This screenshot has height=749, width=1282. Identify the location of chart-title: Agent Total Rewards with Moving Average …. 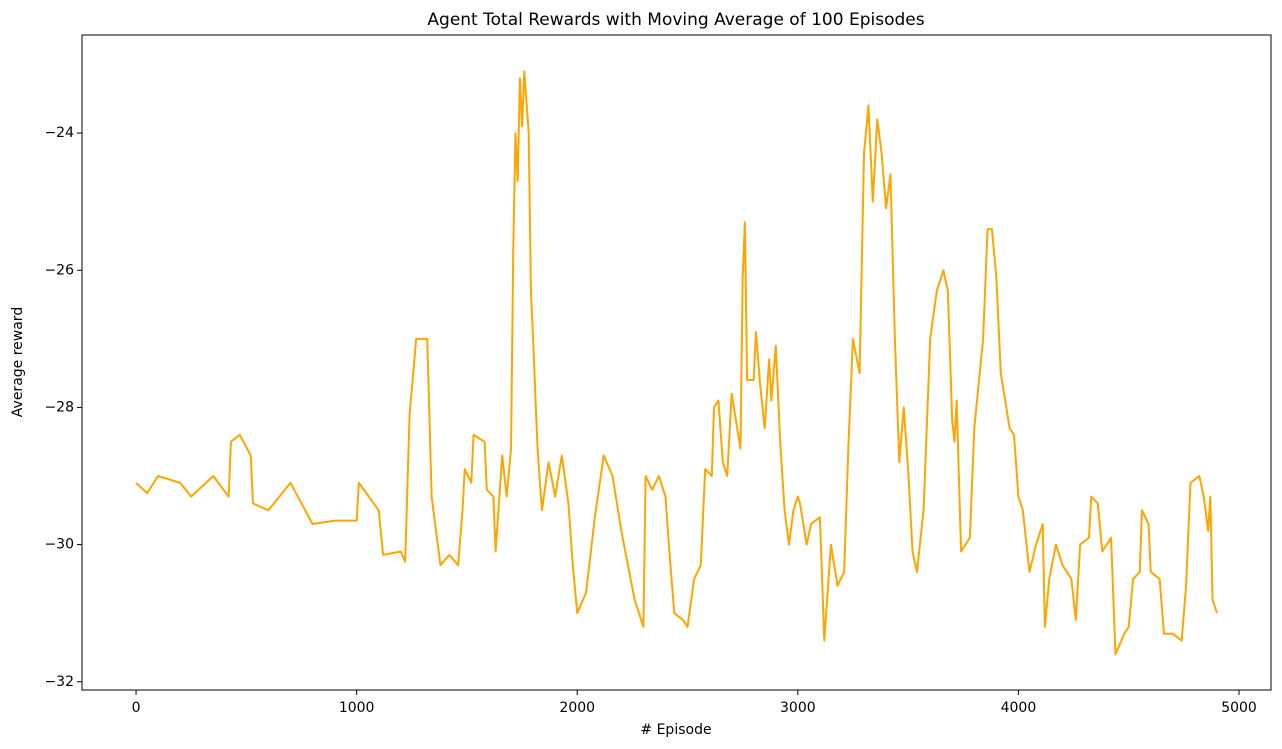
(675, 20).